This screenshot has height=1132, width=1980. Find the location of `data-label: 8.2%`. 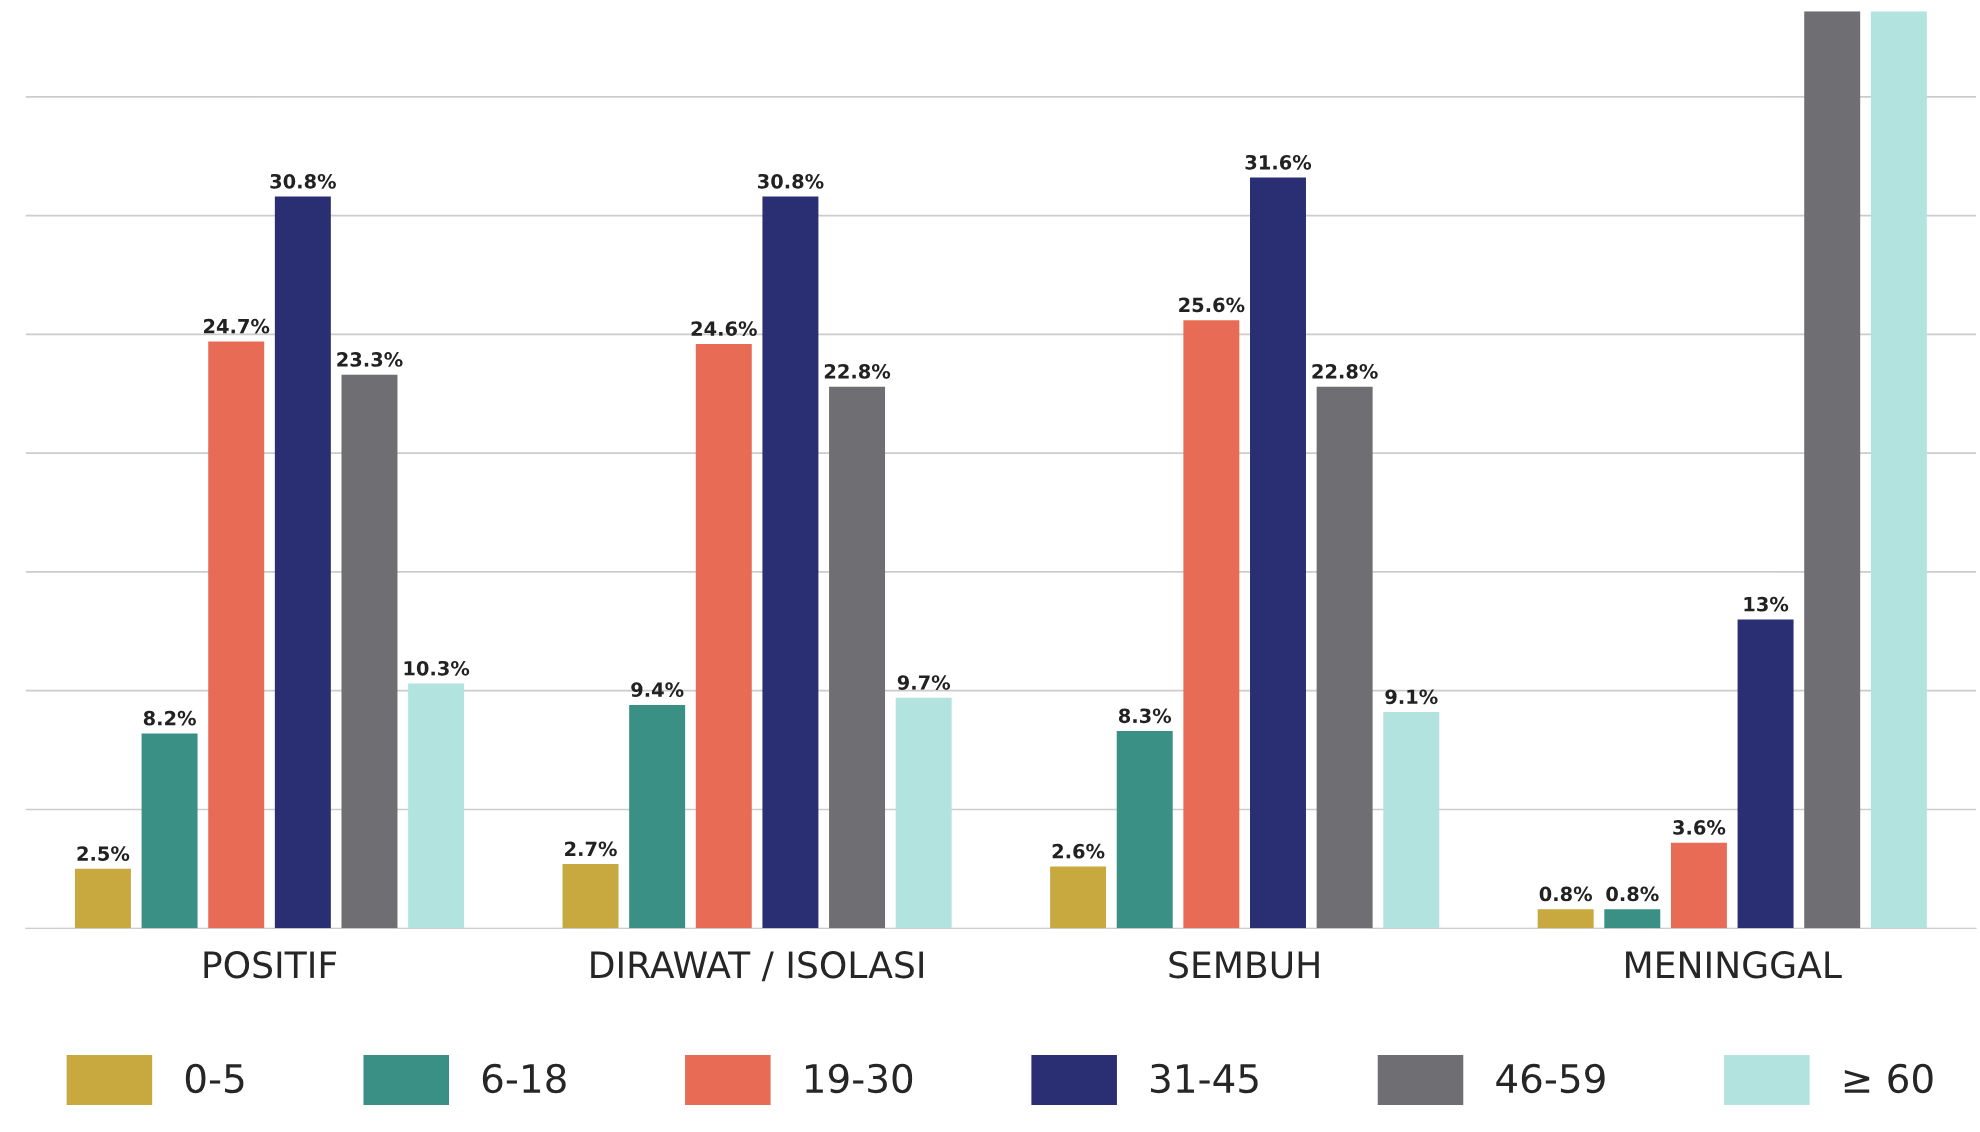

data-label: 8.2% is located at coordinates (169, 718).